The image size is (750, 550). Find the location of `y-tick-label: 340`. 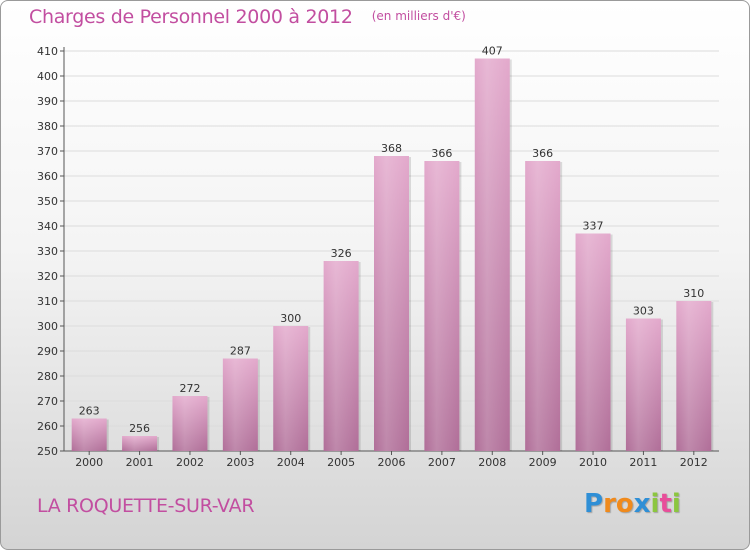

y-tick-label: 340 is located at coordinates (47, 226).